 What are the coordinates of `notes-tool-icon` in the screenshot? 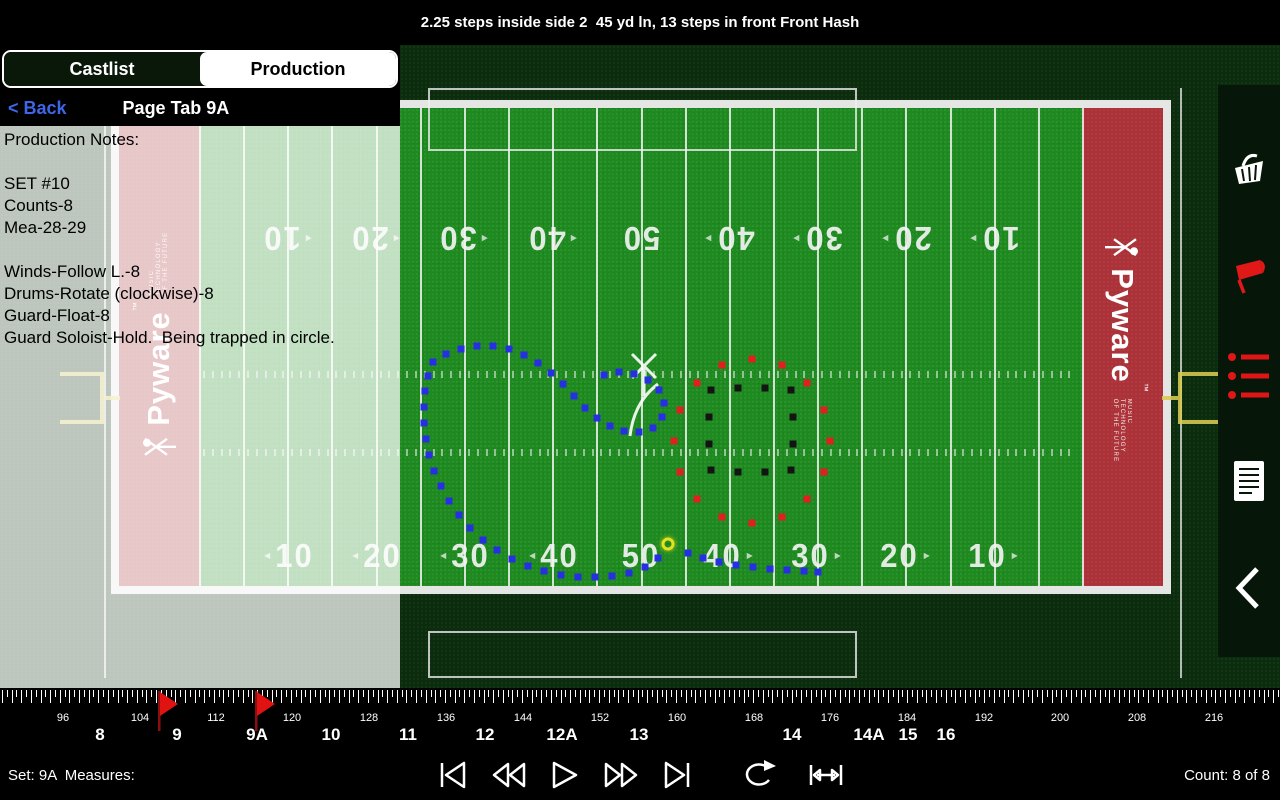 It's located at (1249, 481).